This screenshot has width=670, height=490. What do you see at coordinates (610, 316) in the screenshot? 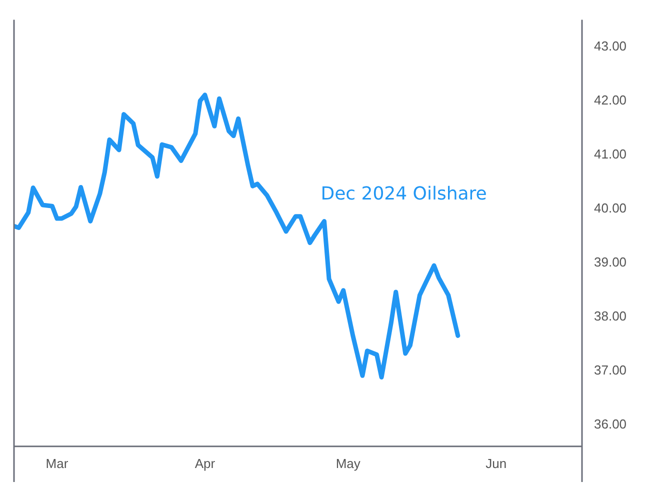
I see `y-tick-label: 38.00` at bounding box center [610, 316].